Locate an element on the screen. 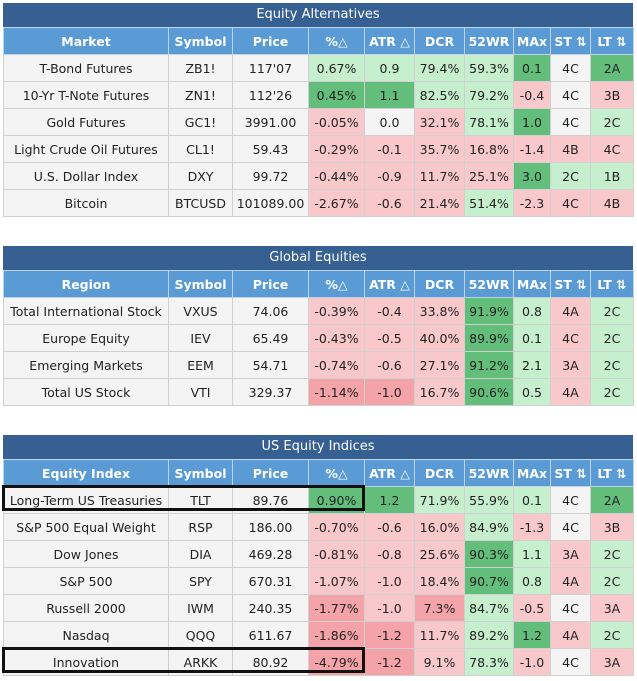 Image resolution: width=637 pixels, height=681 pixels. table-cell: -0.1 is located at coordinates (389, 149).